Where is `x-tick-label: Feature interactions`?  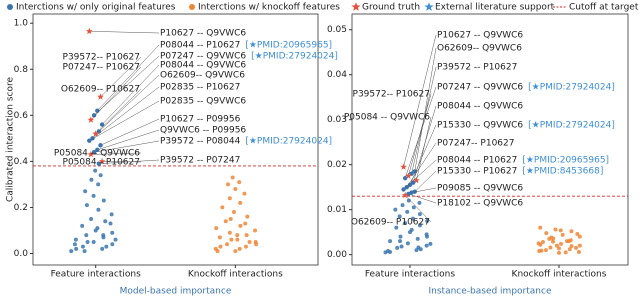 x-tick-label: Feature interactions is located at coordinates (410, 275).